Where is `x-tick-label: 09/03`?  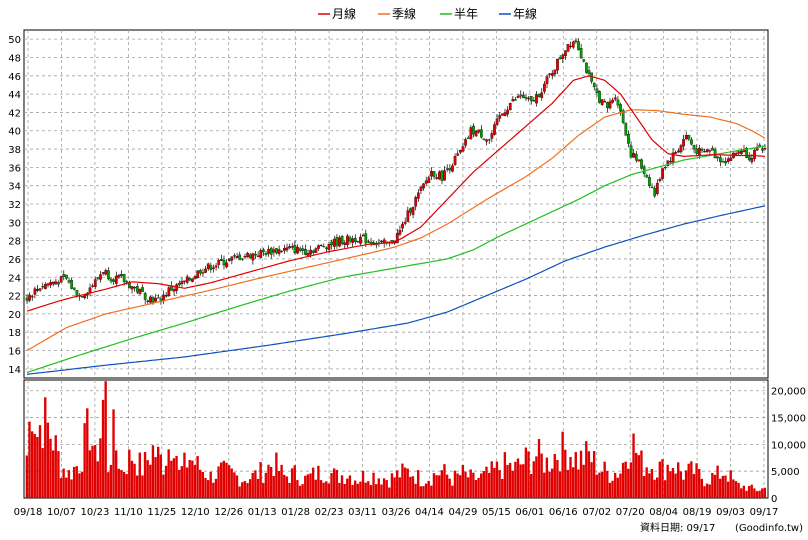 x-tick-label: 09/03 is located at coordinates (730, 512).